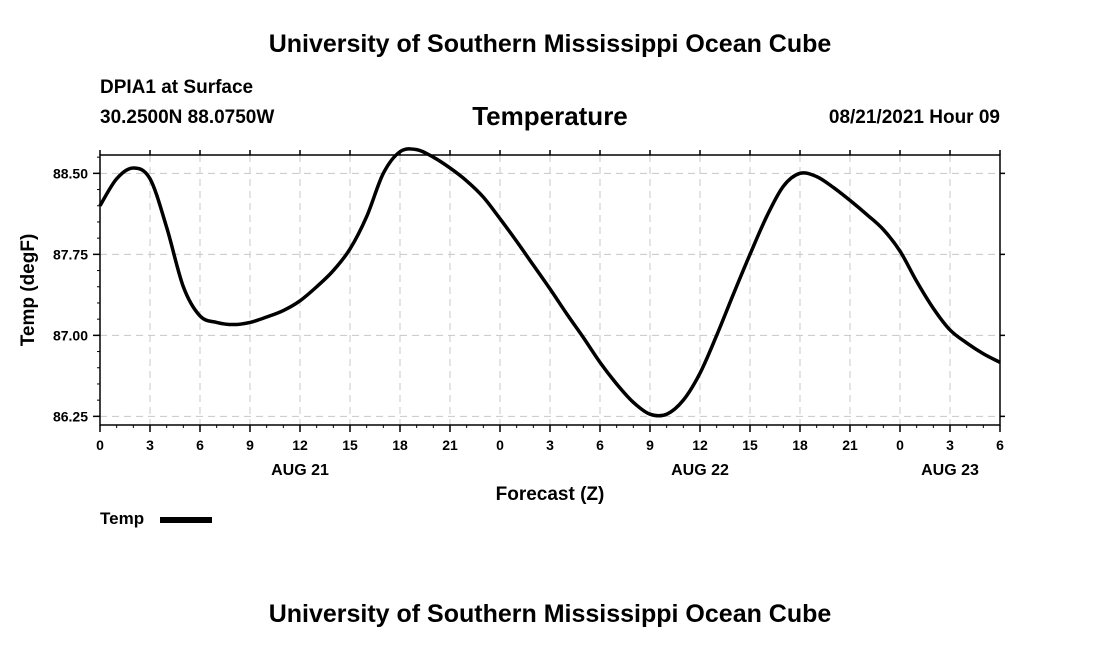  Describe the element at coordinates (300, 470) in the screenshot. I see `date-label: AUG 21` at that location.